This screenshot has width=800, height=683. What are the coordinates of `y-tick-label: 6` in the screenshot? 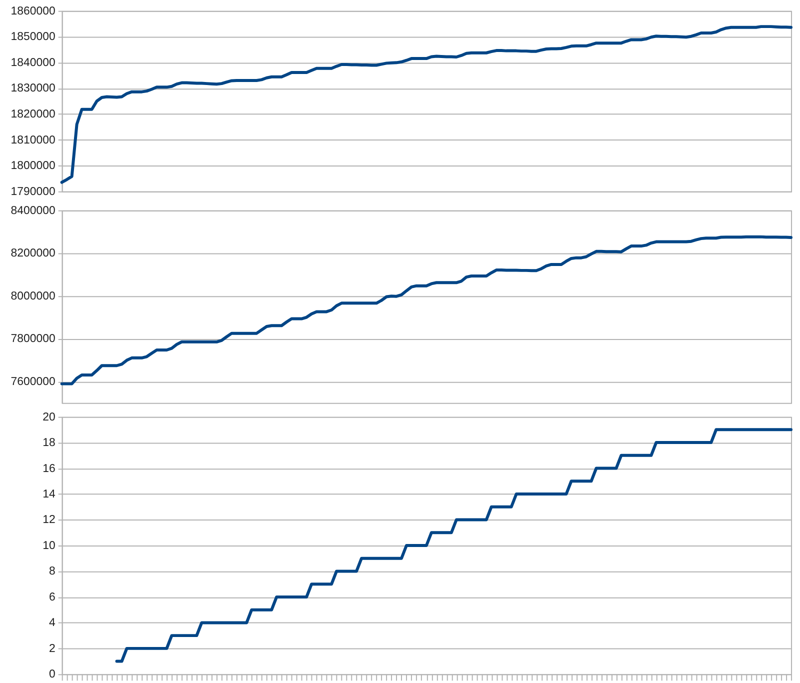 It's located at (52, 597).